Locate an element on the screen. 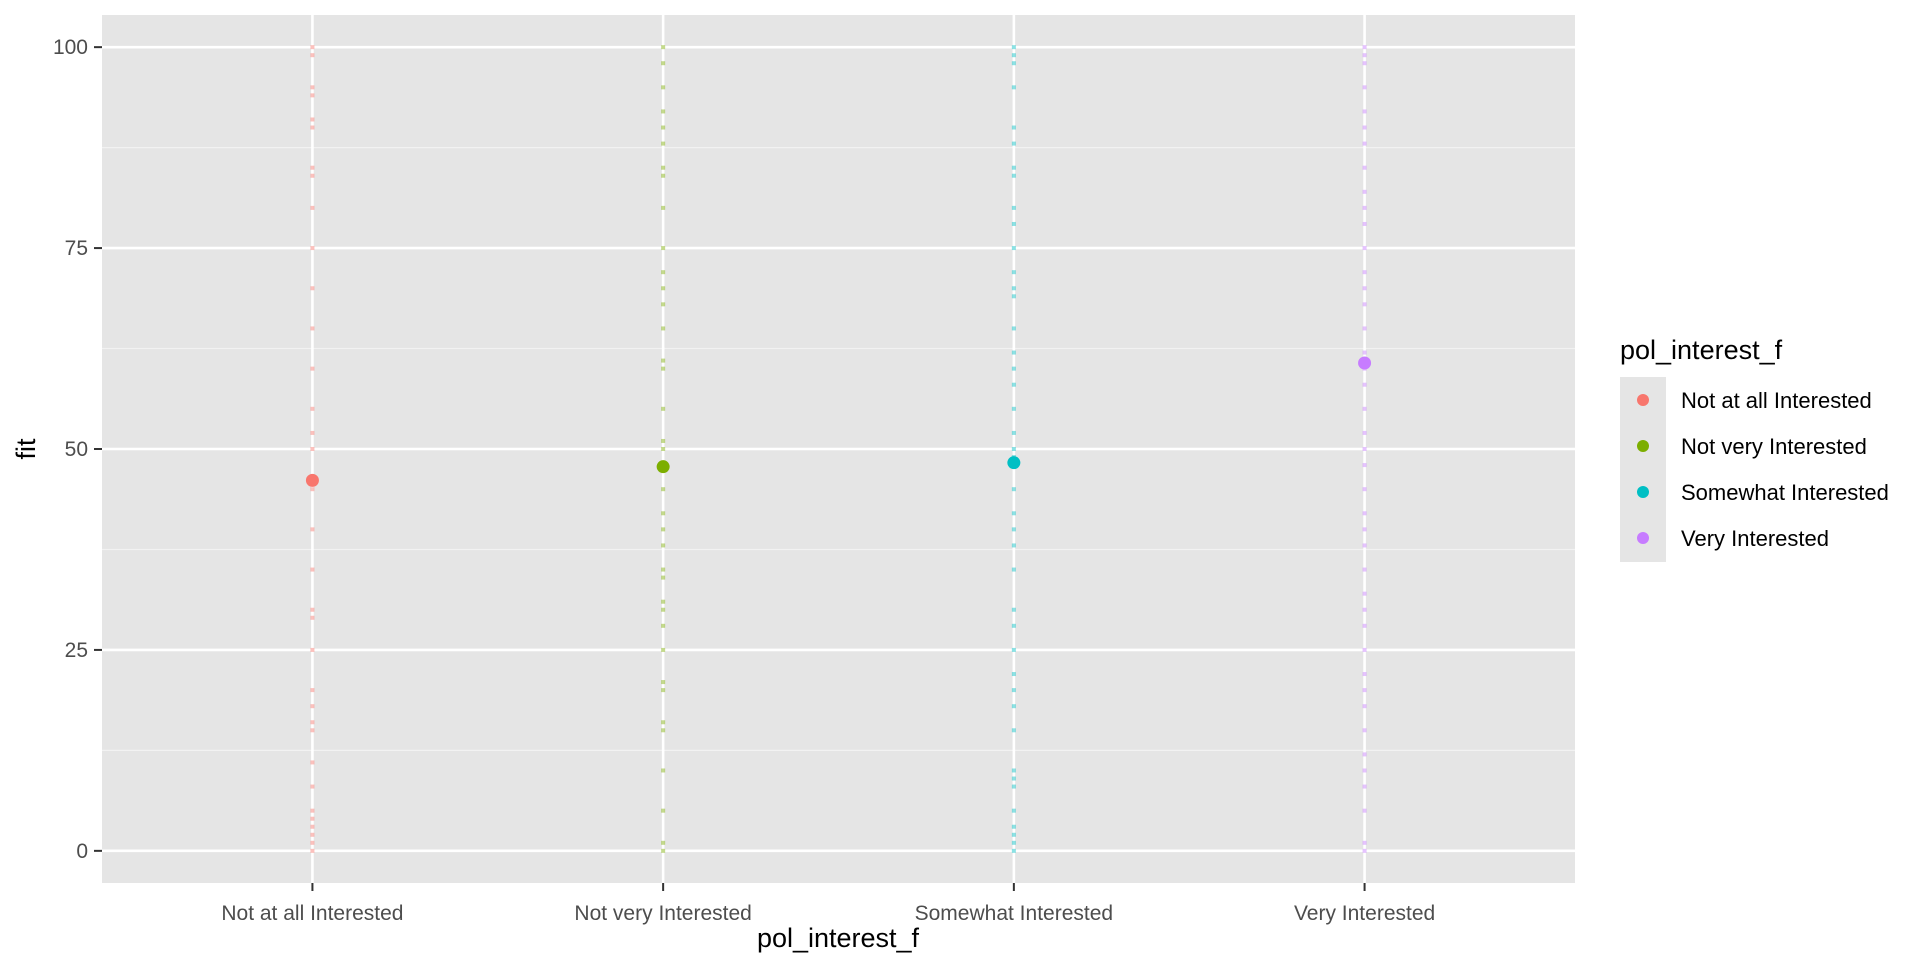 This screenshot has height=960, width=1920. x-tick-label: Not at all Interested is located at coordinates (312, 913).